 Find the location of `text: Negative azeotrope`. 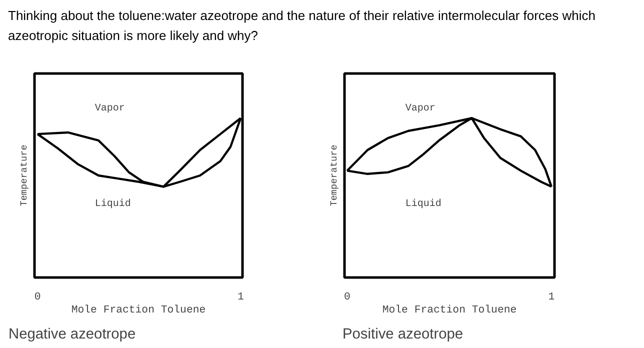

text: Negative azeotrope is located at coordinates (72, 334).